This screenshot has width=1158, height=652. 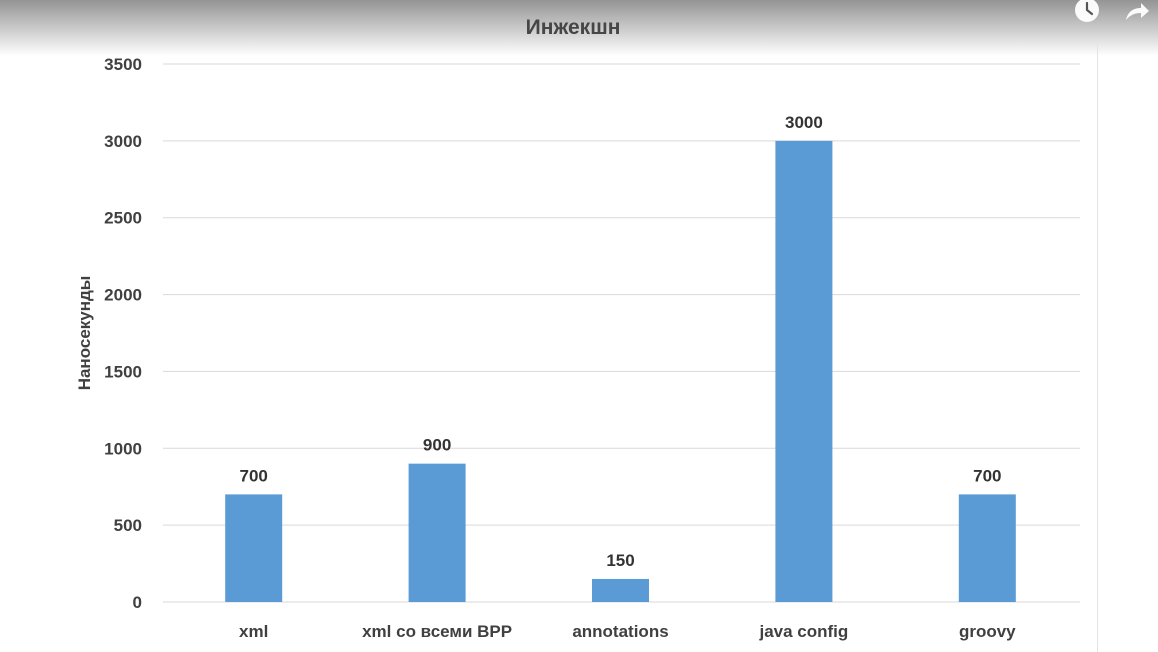 I want to click on share-icon, so click(x=1135, y=14).